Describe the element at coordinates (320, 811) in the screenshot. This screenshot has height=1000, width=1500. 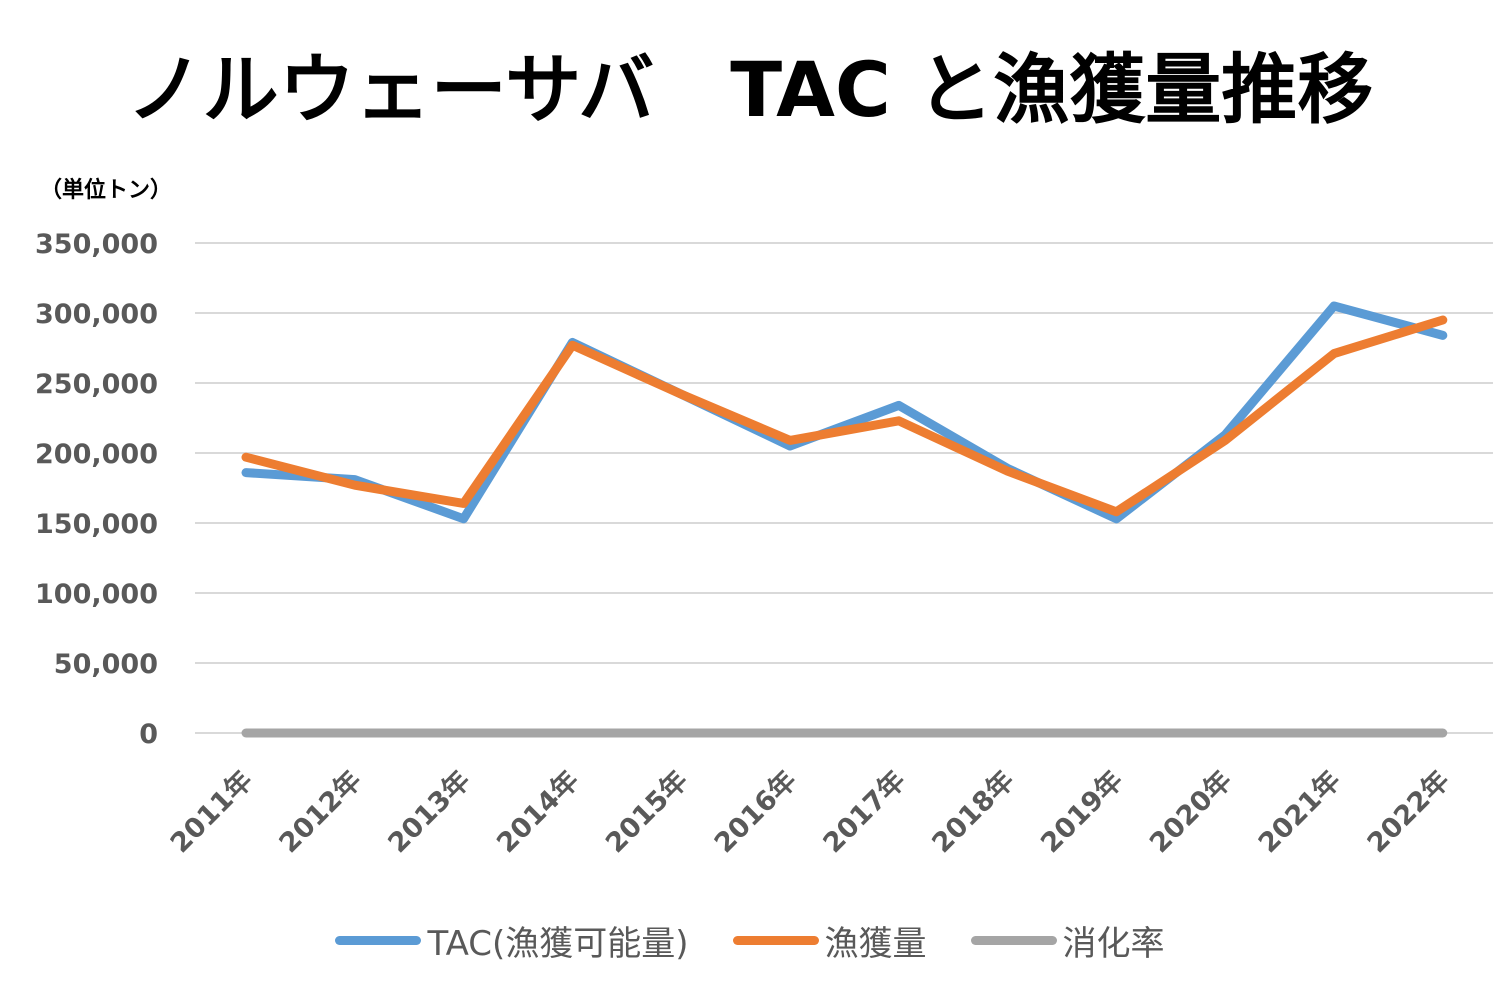
I see `x-tick-label: 2012年` at that location.